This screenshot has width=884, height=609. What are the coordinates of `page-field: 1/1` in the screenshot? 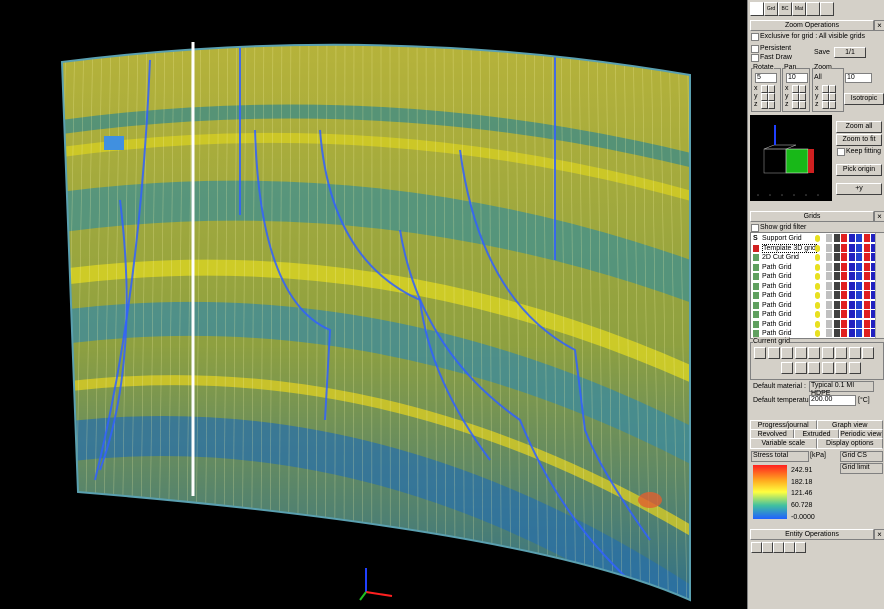 It's located at (850, 52).